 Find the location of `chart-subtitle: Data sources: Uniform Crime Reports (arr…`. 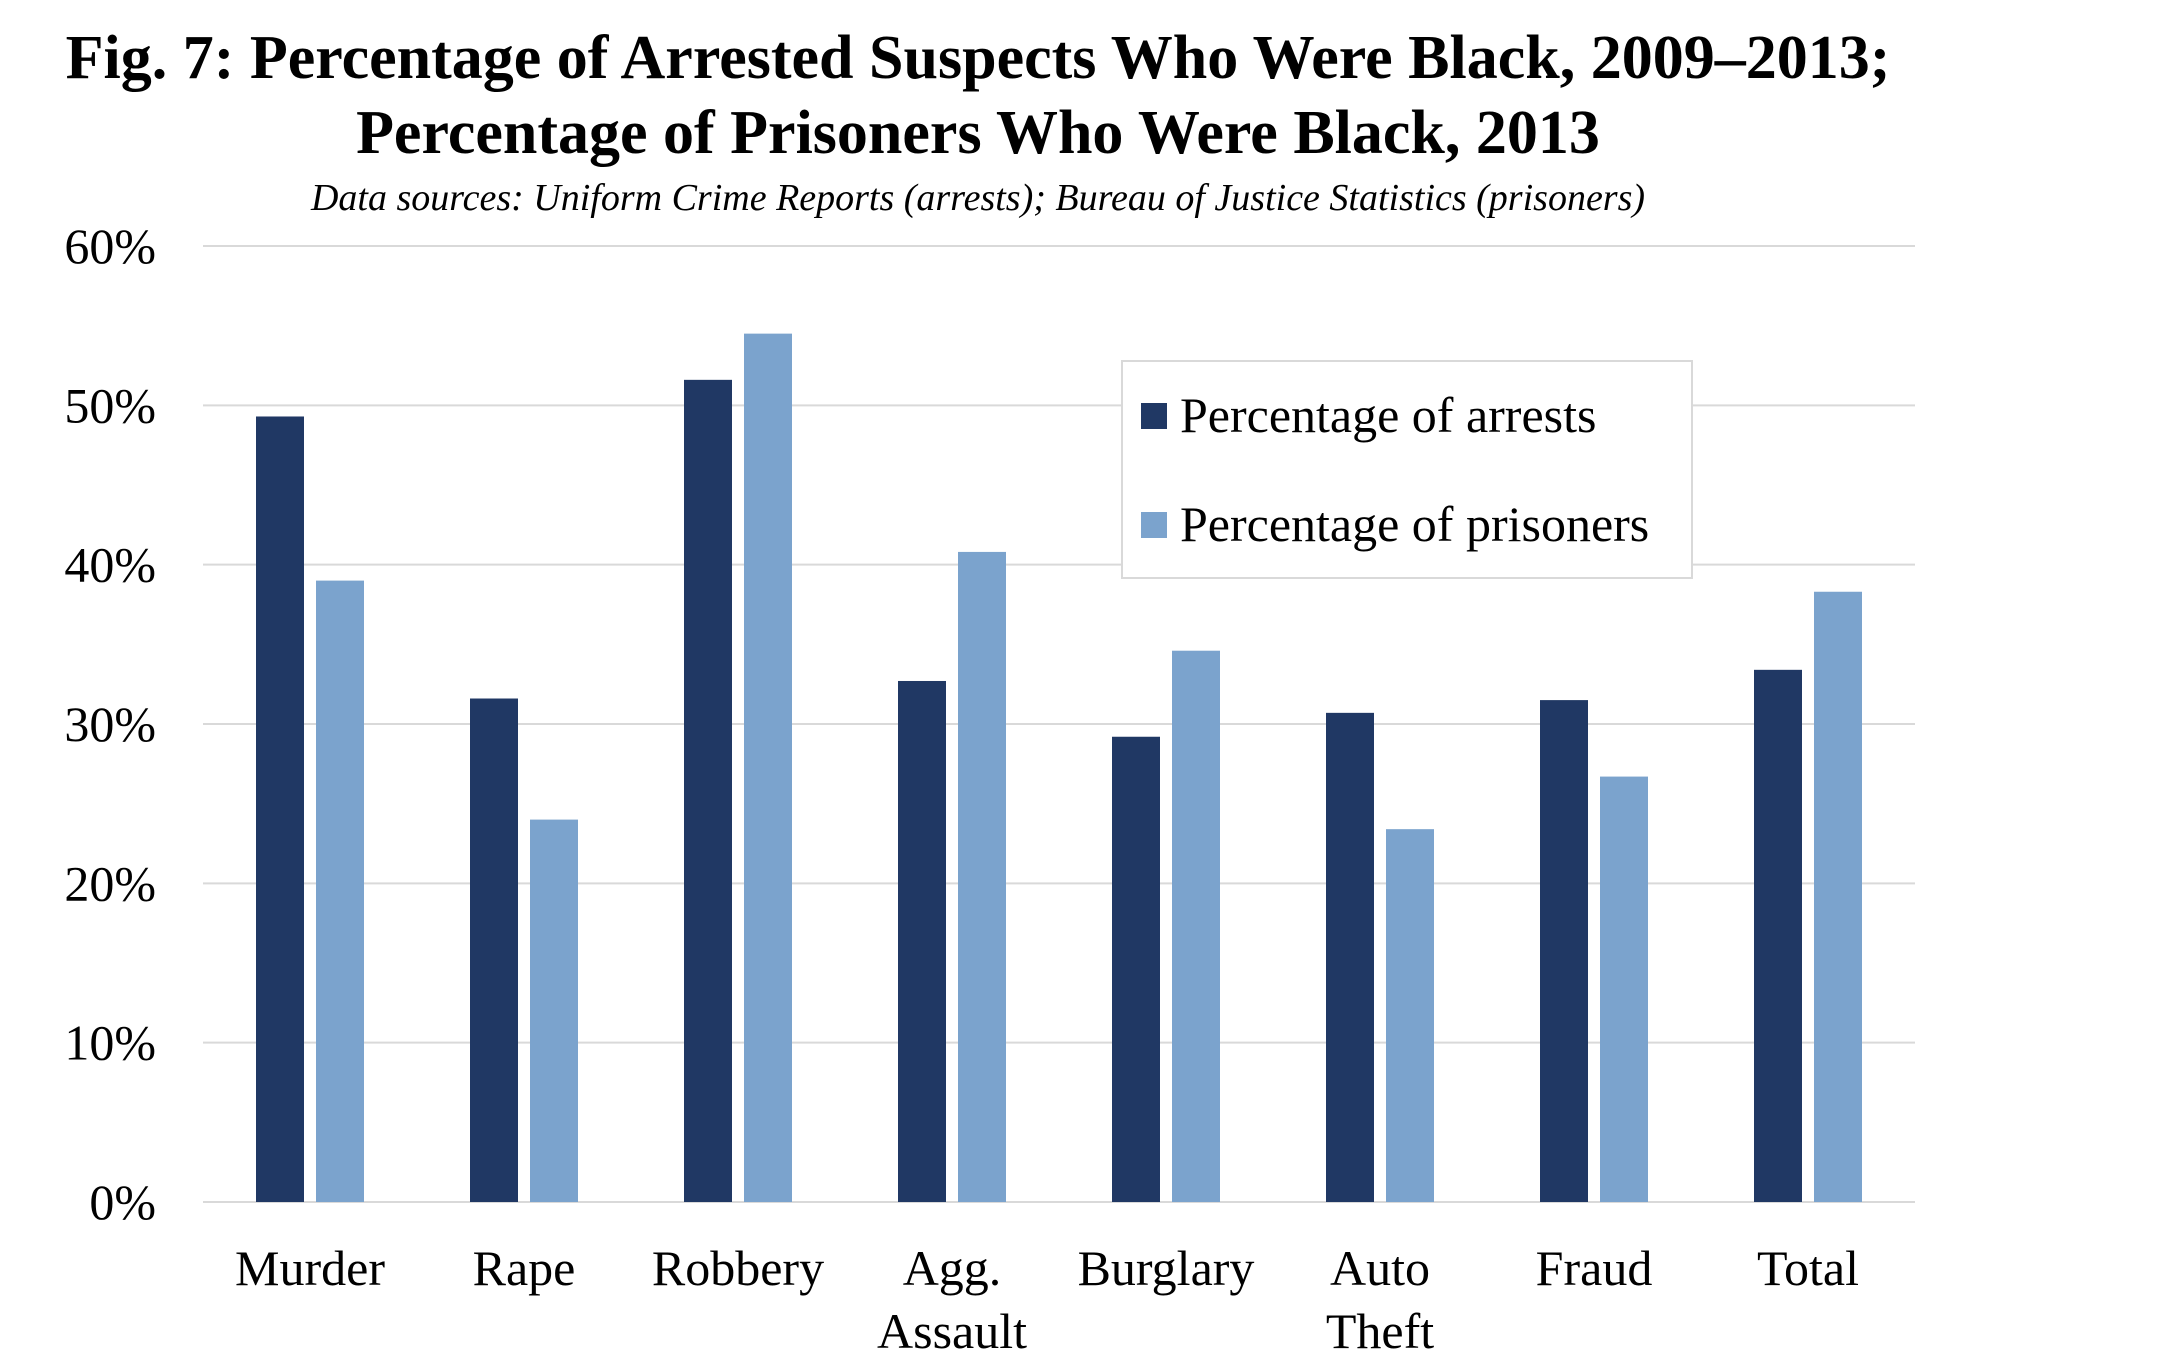

chart-subtitle: Data sources: Uniform Crime Reports (arr… is located at coordinates (977, 198).